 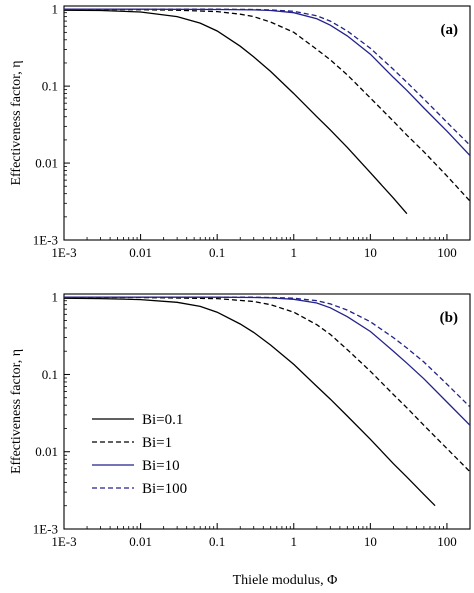 What do you see at coordinates (164, 489) in the screenshot?
I see `legend-entry-label: Bi=100` at bounding box center [164, 489].